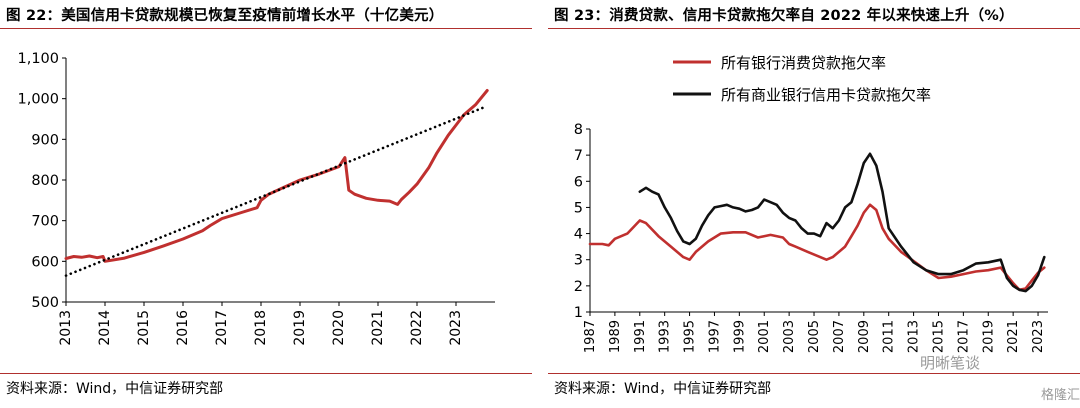 The image size is (1080, 408). What do you see at coordinates (38, 59) in the screenshot?
I see `y-tick-label: 1,100` at bounding box center [38, 59].